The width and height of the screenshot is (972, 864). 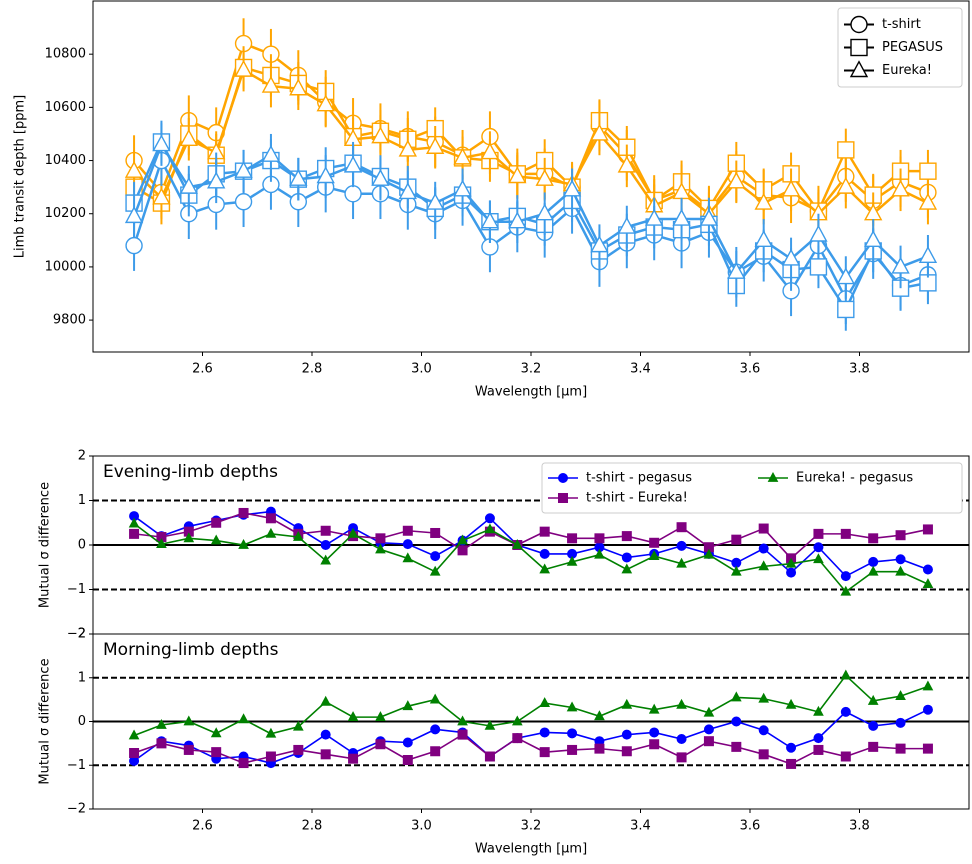 I want to click on annotation: Morning-limb depths, so click(x=191, y=650).